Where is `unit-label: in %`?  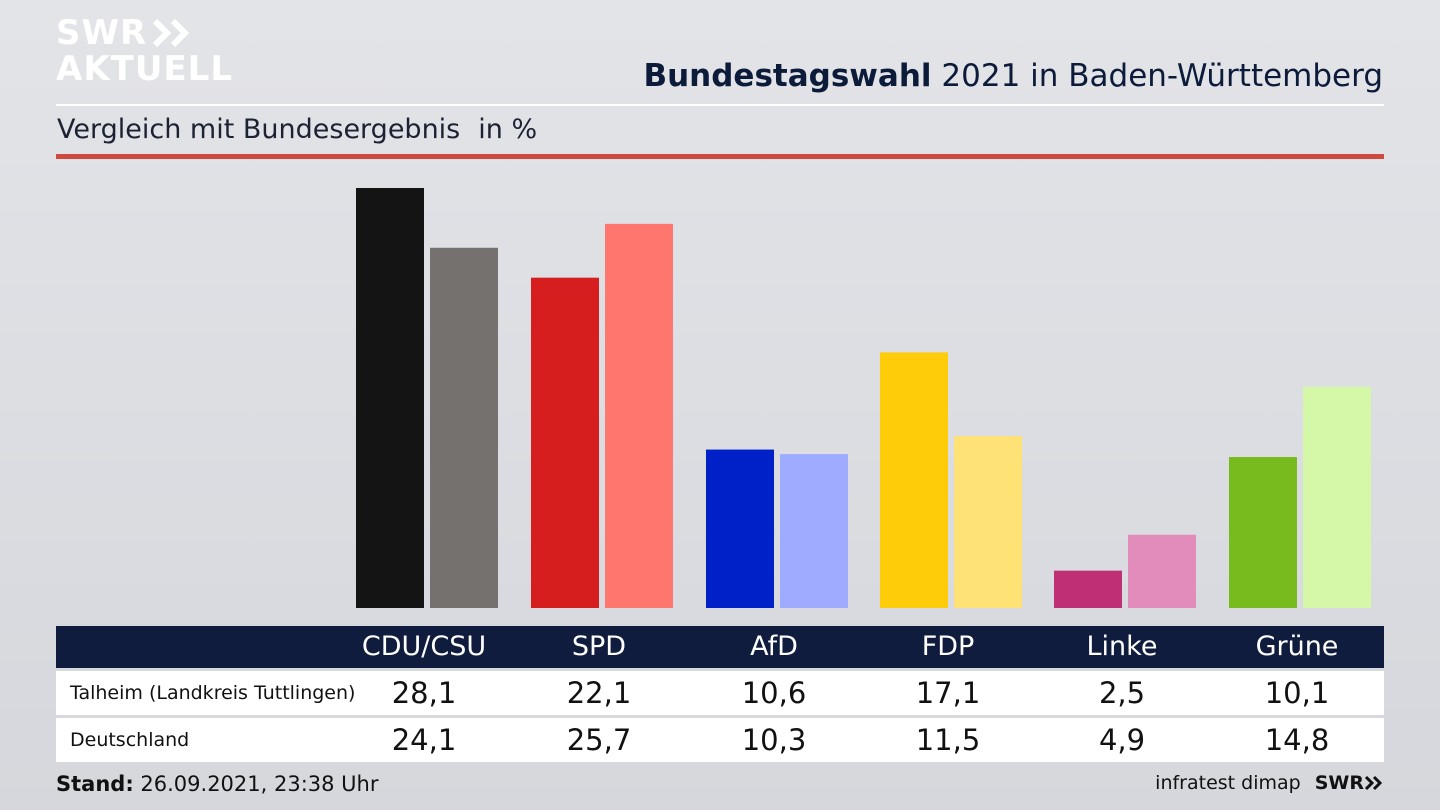 unit-label: in % is located at coordinates (508, 129).